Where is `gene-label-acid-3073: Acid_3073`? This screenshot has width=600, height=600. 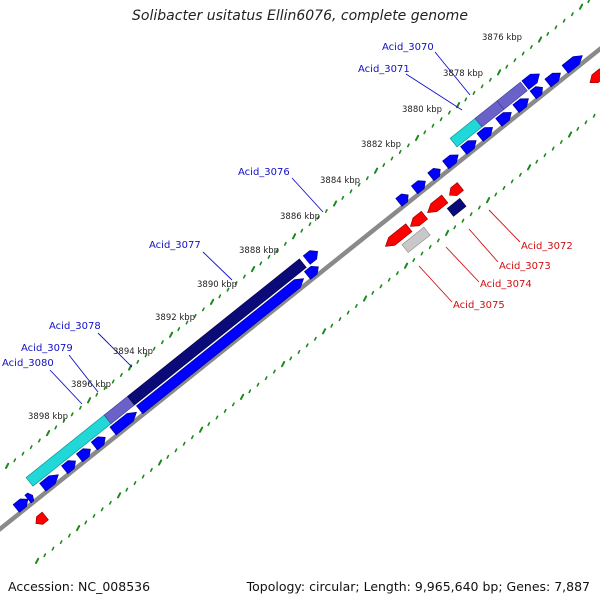 gene-label-acid-3073: Acid_3073 is located at coordinates (525, 266).